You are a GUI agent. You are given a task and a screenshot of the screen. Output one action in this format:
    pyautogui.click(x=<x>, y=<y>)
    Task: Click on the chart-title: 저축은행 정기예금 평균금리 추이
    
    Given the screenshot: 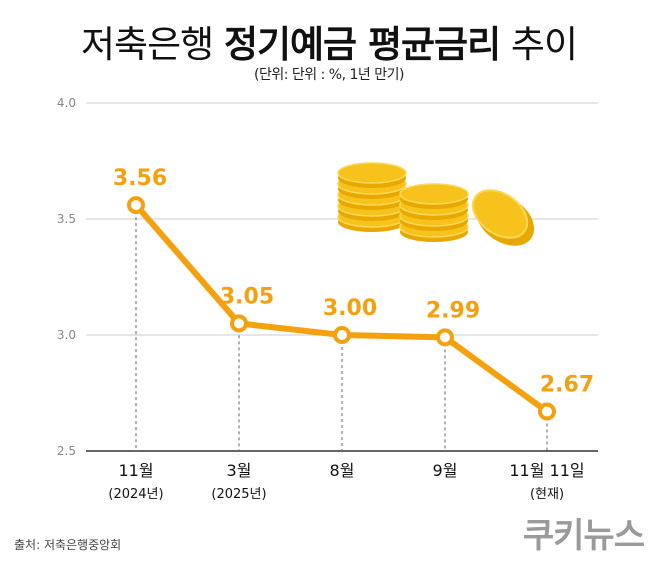 What is the action you would take?
    pyautogui.click(x=329, y=41)
    